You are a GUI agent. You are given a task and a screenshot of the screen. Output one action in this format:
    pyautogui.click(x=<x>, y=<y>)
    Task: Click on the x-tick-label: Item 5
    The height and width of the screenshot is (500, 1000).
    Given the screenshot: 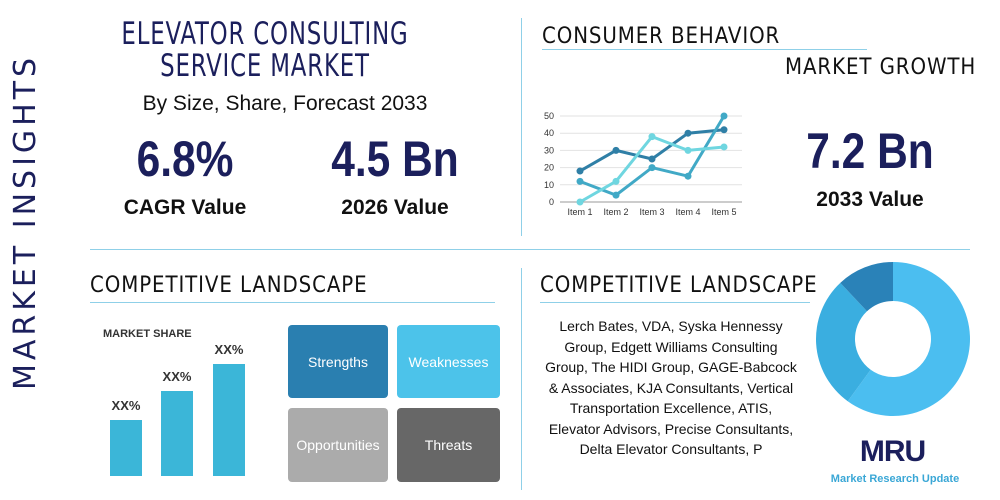 What is the action you would take?
    pyautogui.click(x=723, y=212)
    